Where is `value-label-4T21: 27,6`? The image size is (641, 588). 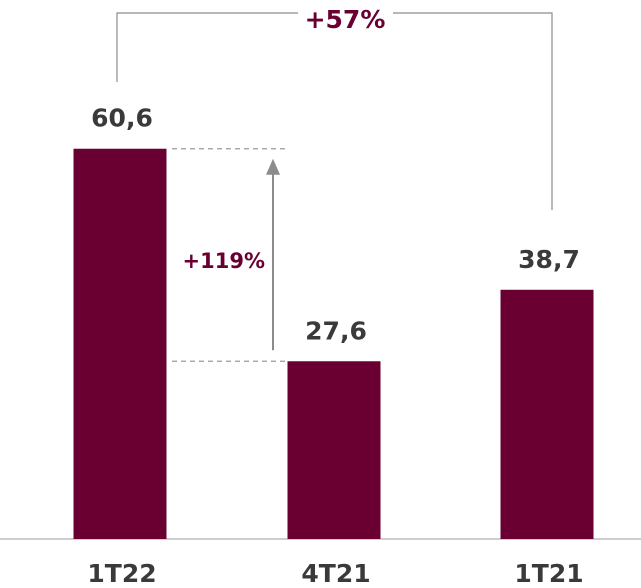 value-label-4T21: 27,6 is located at coordinates (336, 330).